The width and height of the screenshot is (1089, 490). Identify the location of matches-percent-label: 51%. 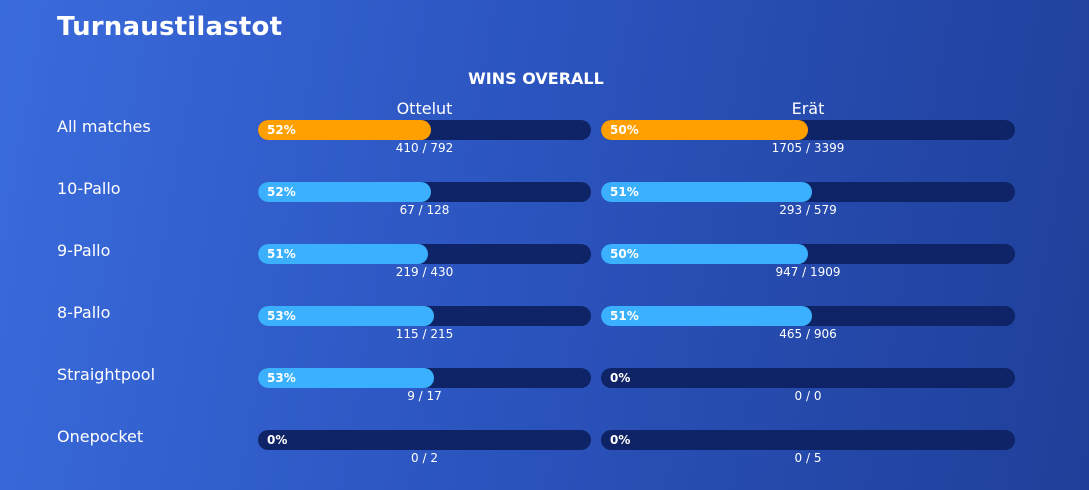
(281, 254).